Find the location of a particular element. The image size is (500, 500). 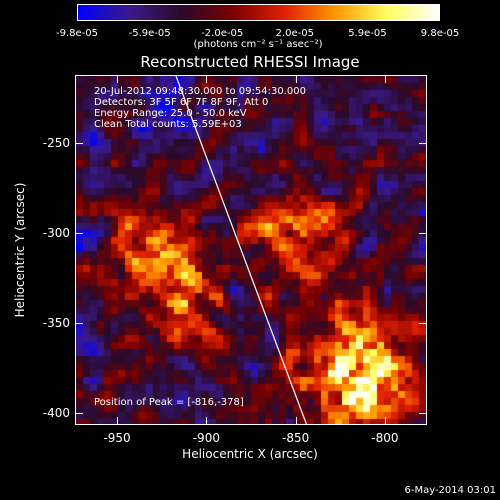

colorbar-tick-label: 9.8e-05 is located at coordinates (440, 33).